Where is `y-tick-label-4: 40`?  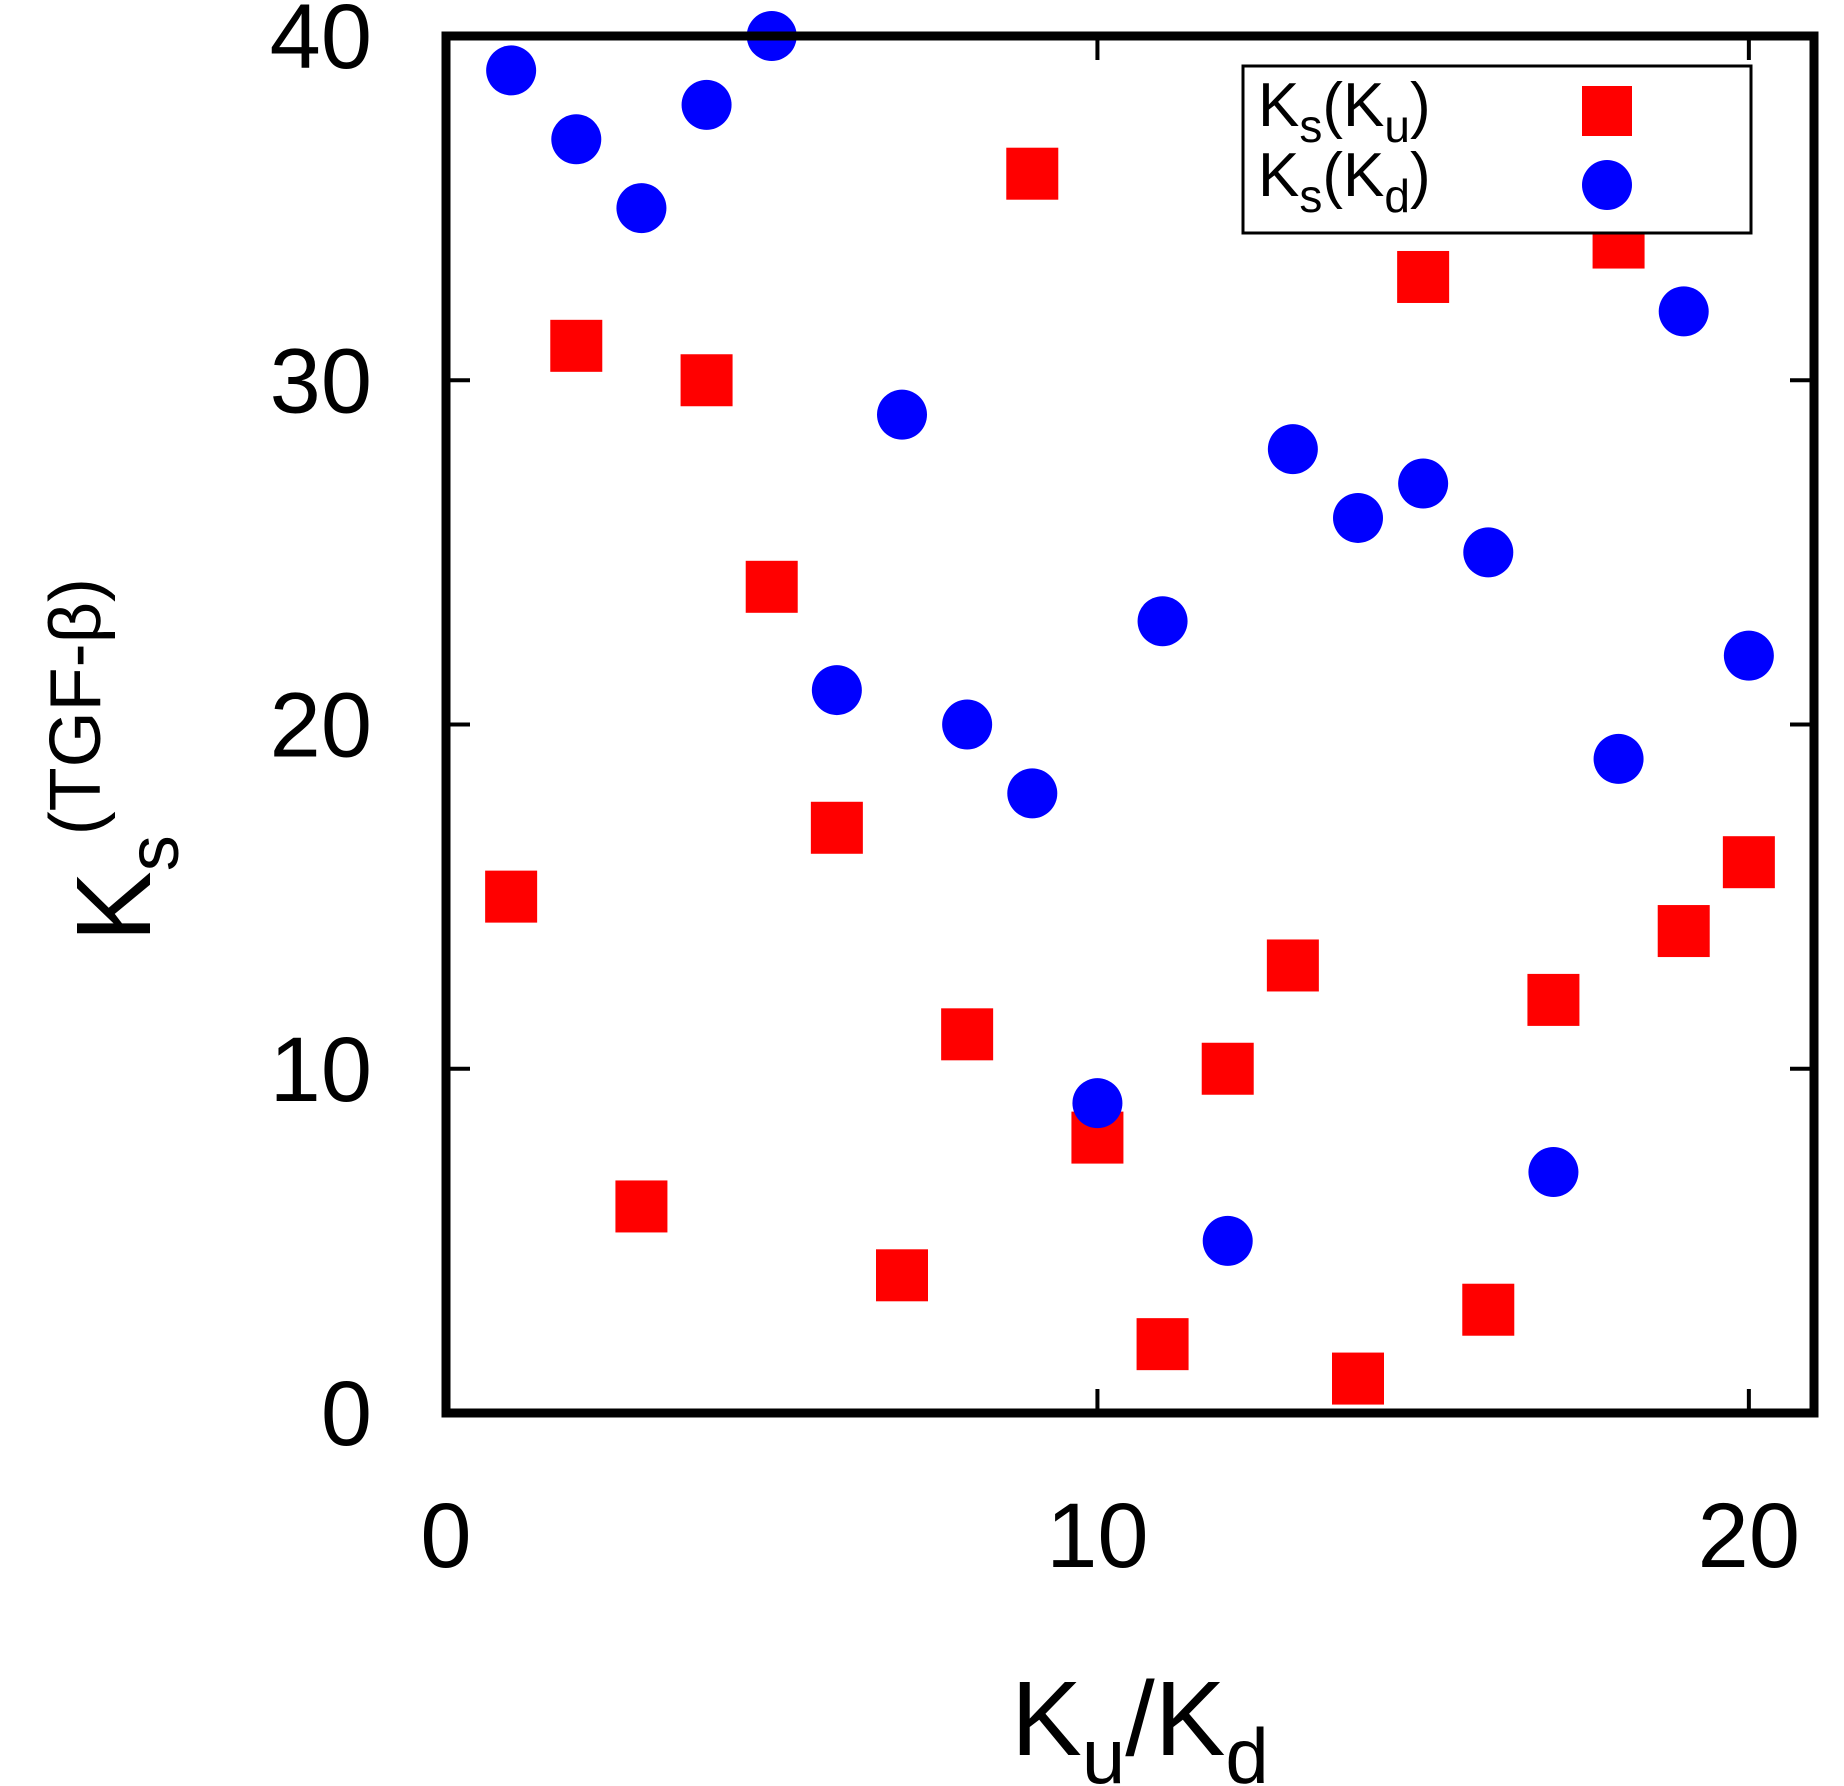
y-tick-label-4: 40 is located at coordinates (321, 44).